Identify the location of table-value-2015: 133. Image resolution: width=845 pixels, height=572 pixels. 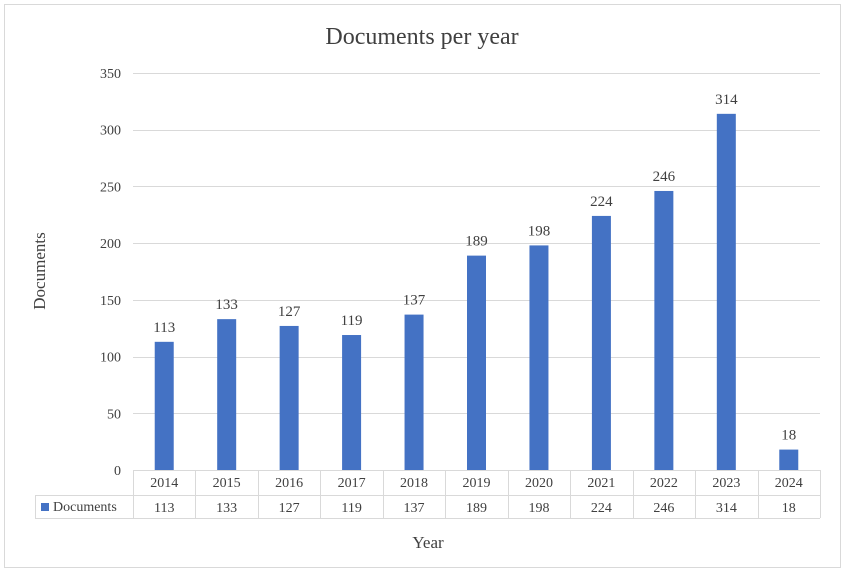
(226, 508).